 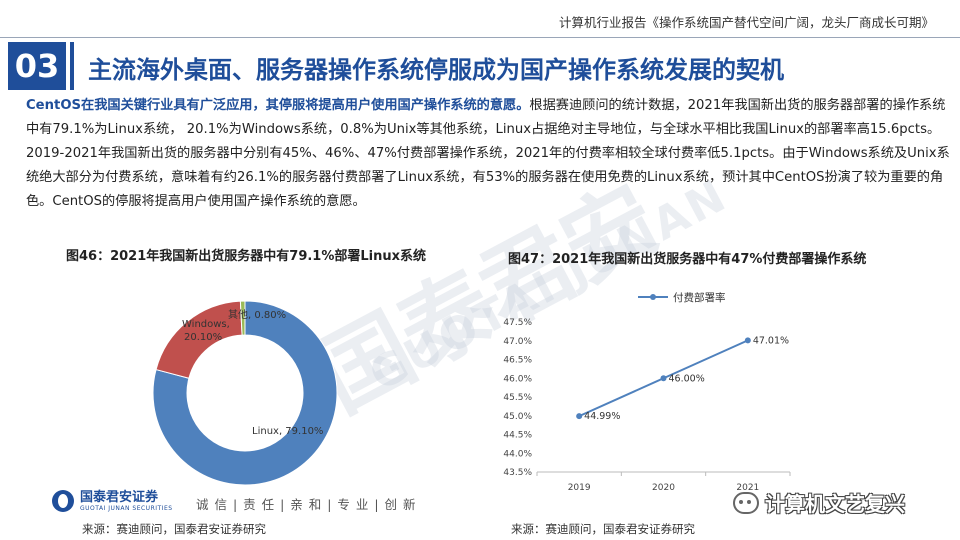 I want to click on donut-slice-other, so click(x=242, y=318).